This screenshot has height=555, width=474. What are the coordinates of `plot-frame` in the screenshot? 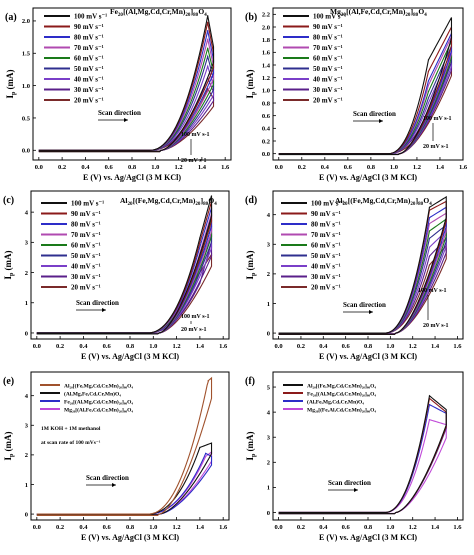 It's located at (368, 84).